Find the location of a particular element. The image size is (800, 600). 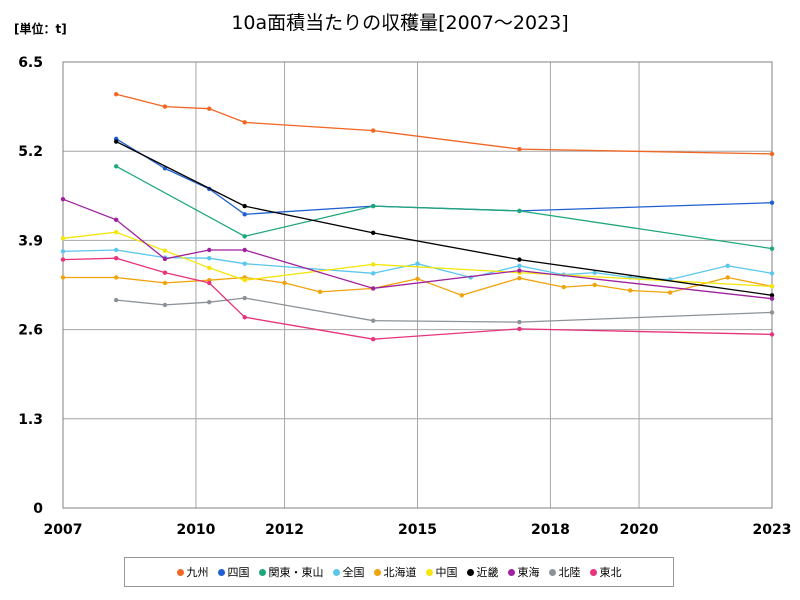

series-line-九州 is located at coordinates (444, 124).